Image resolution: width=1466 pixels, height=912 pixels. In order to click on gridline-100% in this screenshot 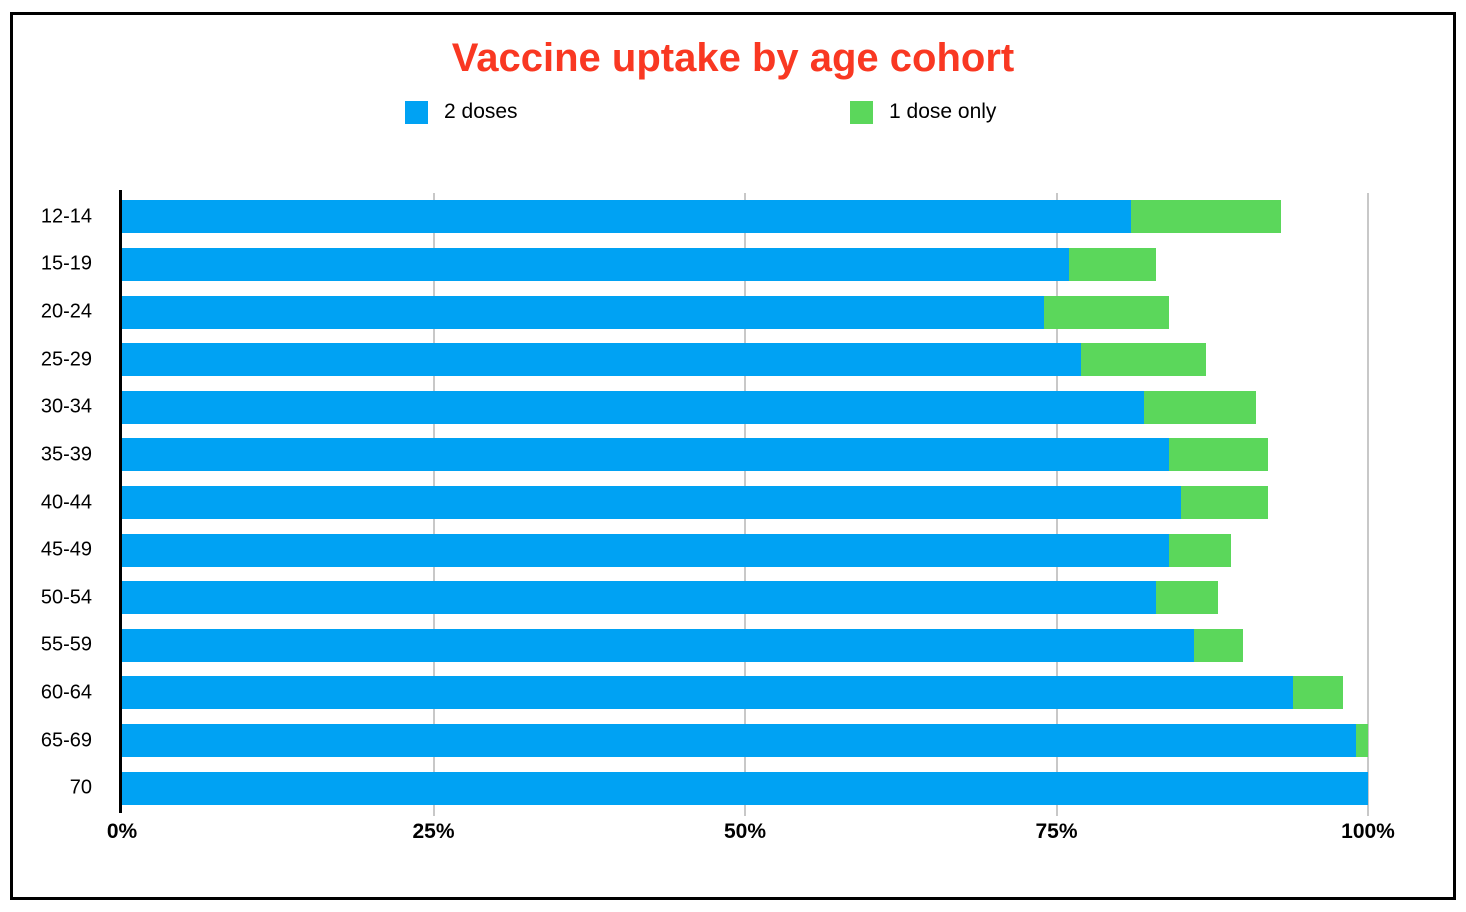, I will do `click(1368, 504)`.